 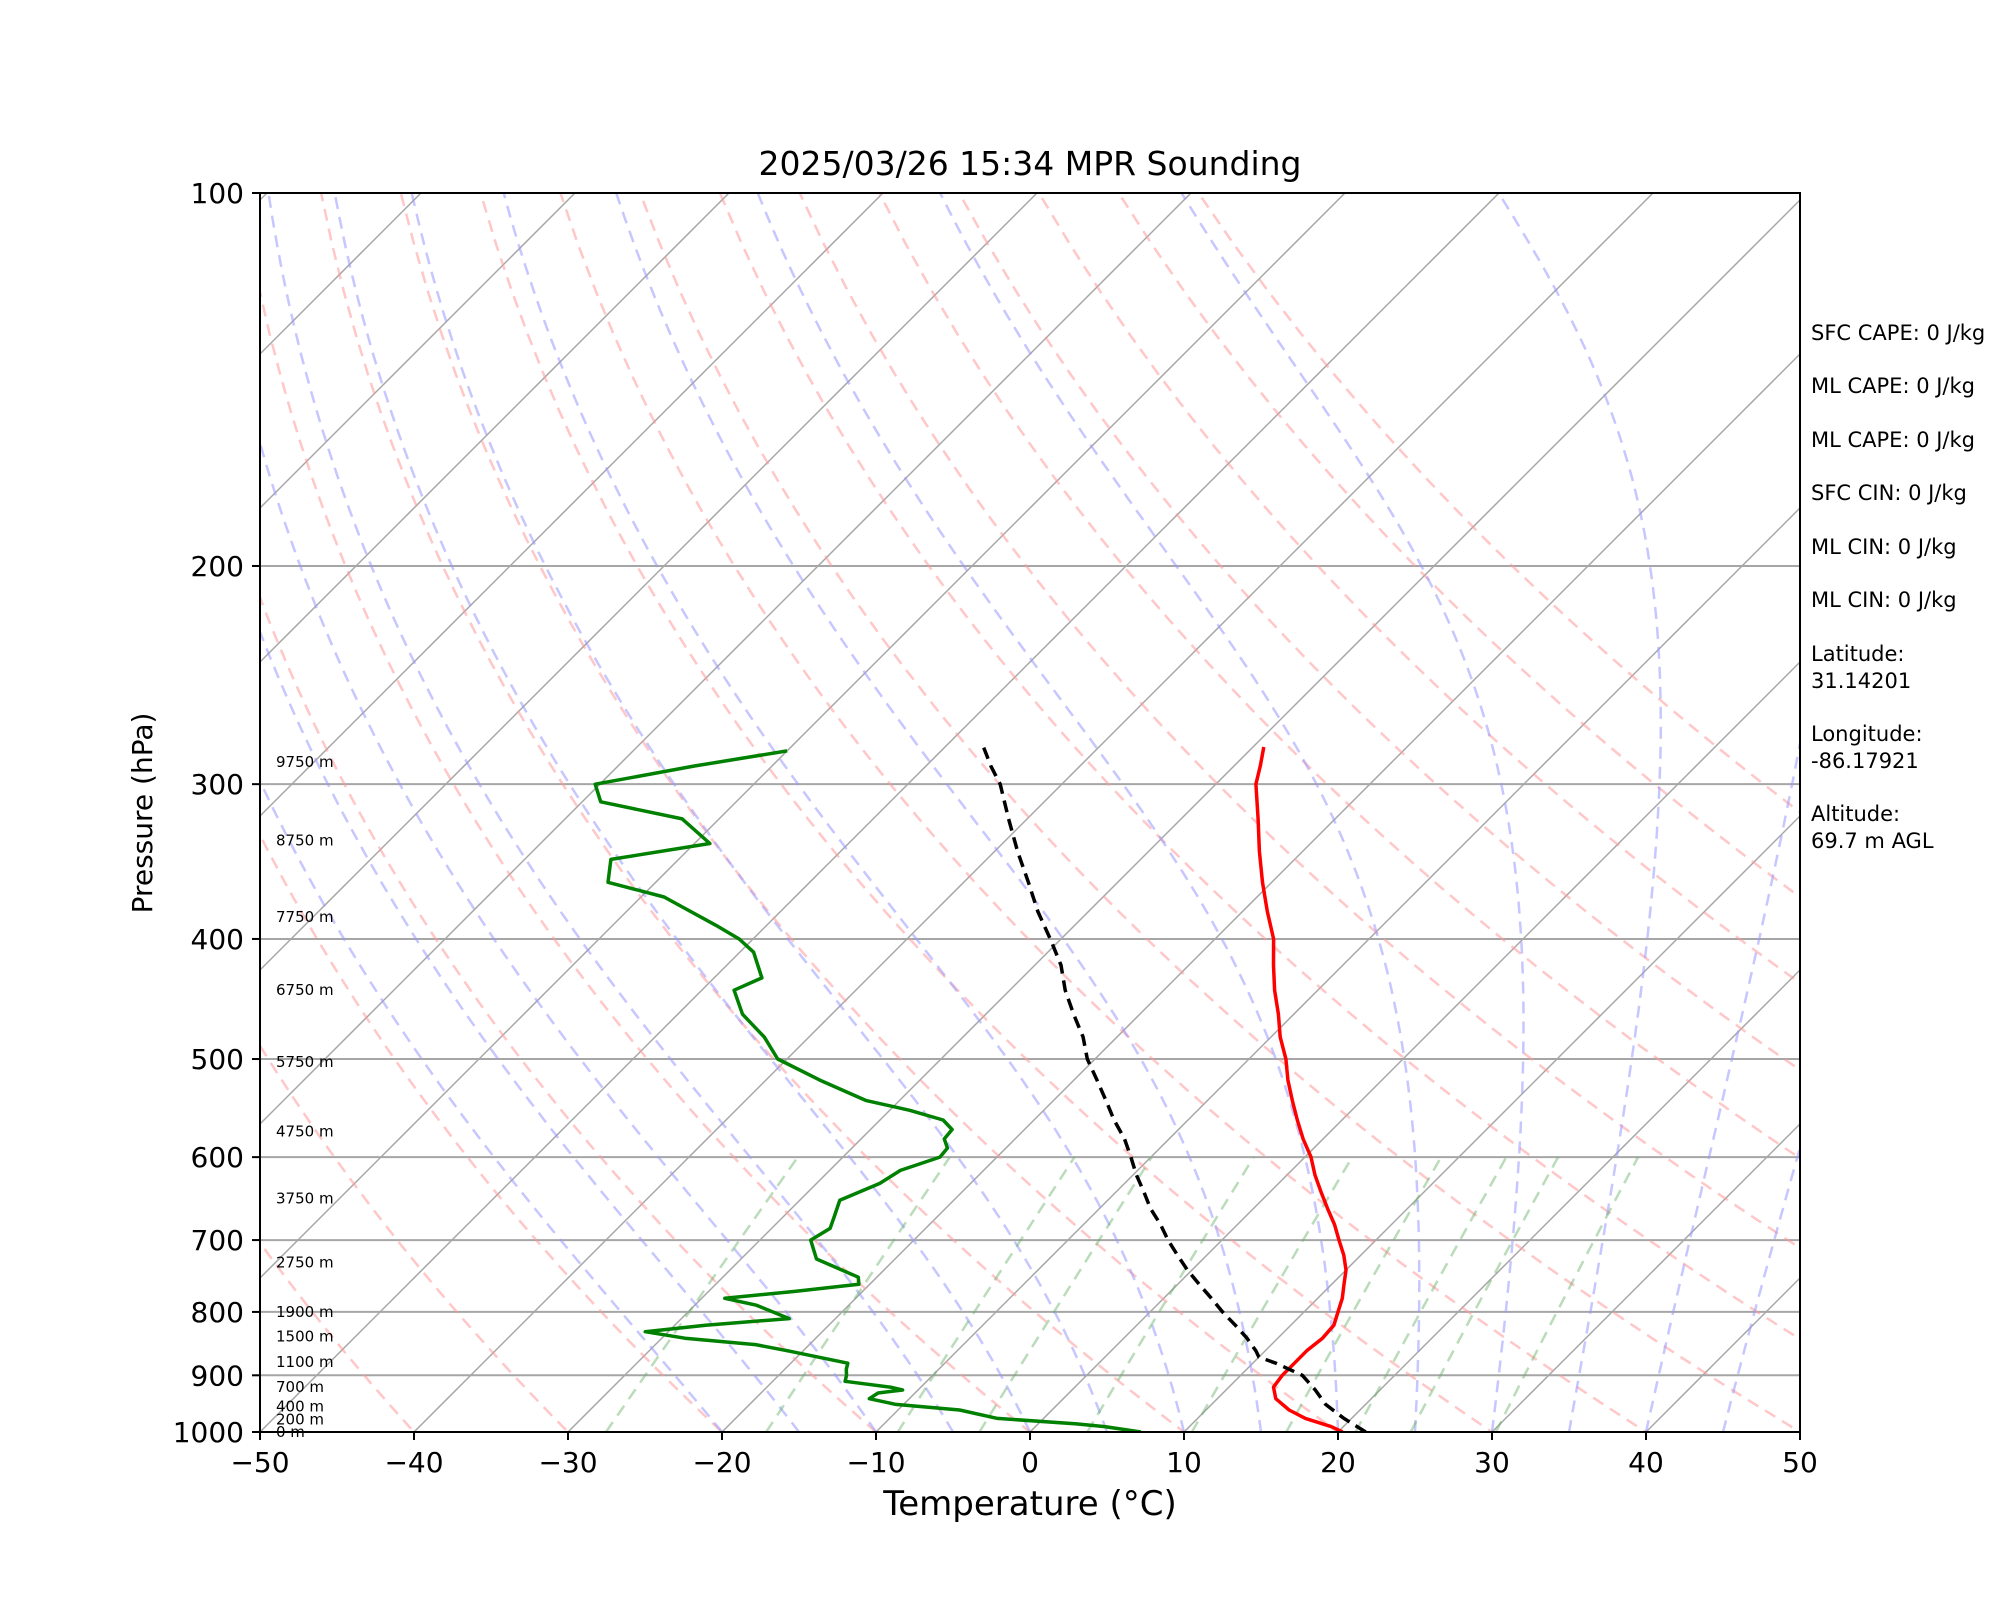 What do you see at coordinates (305, 1131) in the screenshot?
I see `height-label: 4750 m` at bounding box center [305, 1131].